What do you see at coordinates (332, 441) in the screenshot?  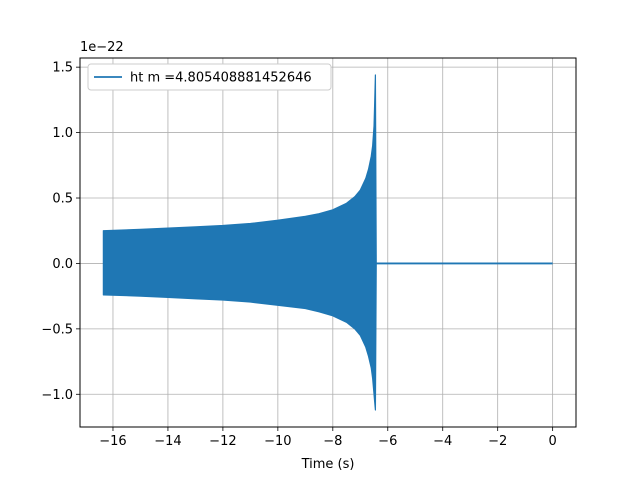 I see `x-tick-label: −8` at bounding box center [332, 441].